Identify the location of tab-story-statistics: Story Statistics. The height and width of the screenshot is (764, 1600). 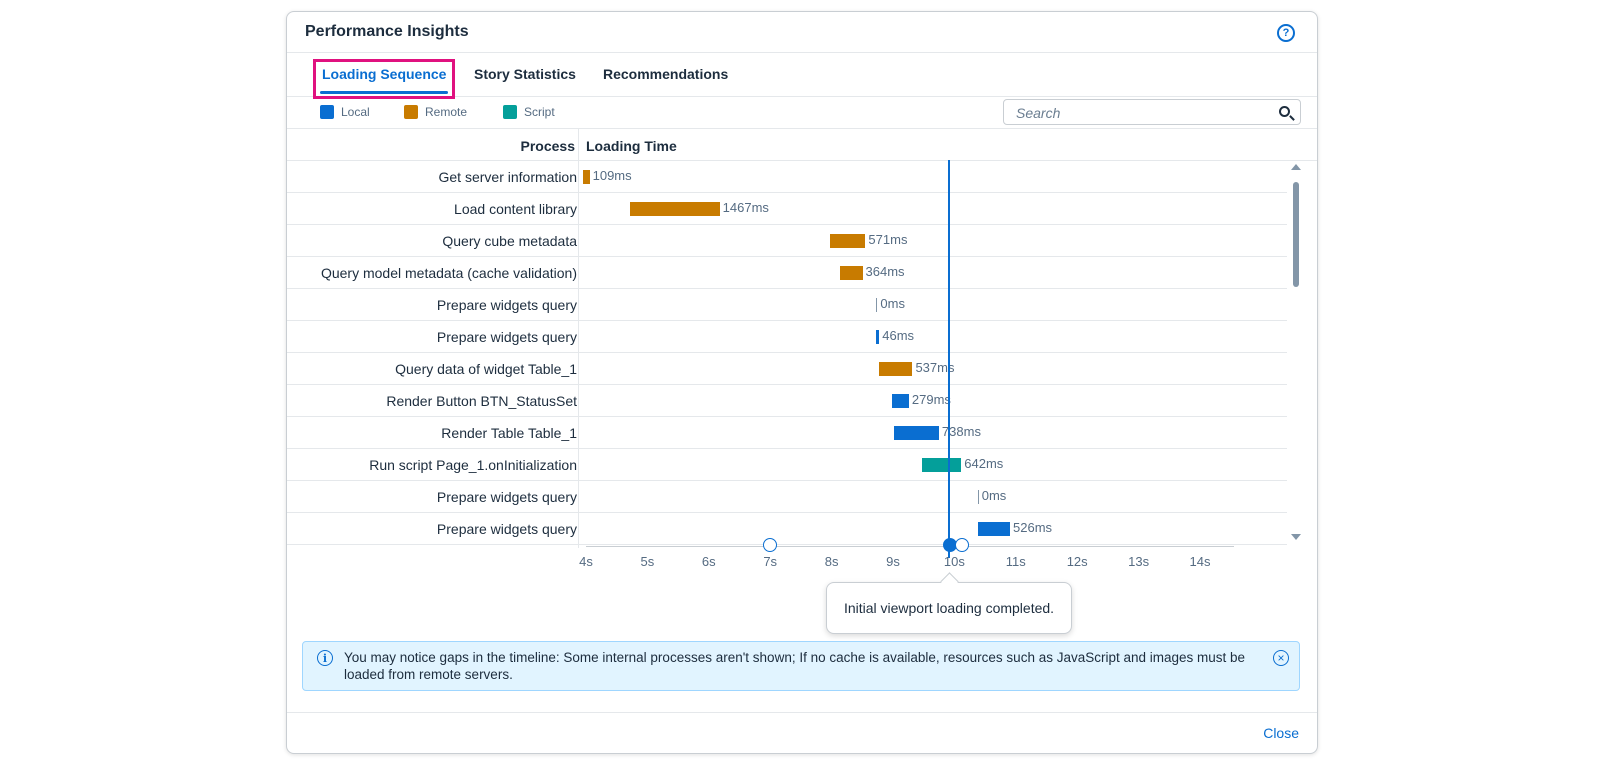
(525, 74).